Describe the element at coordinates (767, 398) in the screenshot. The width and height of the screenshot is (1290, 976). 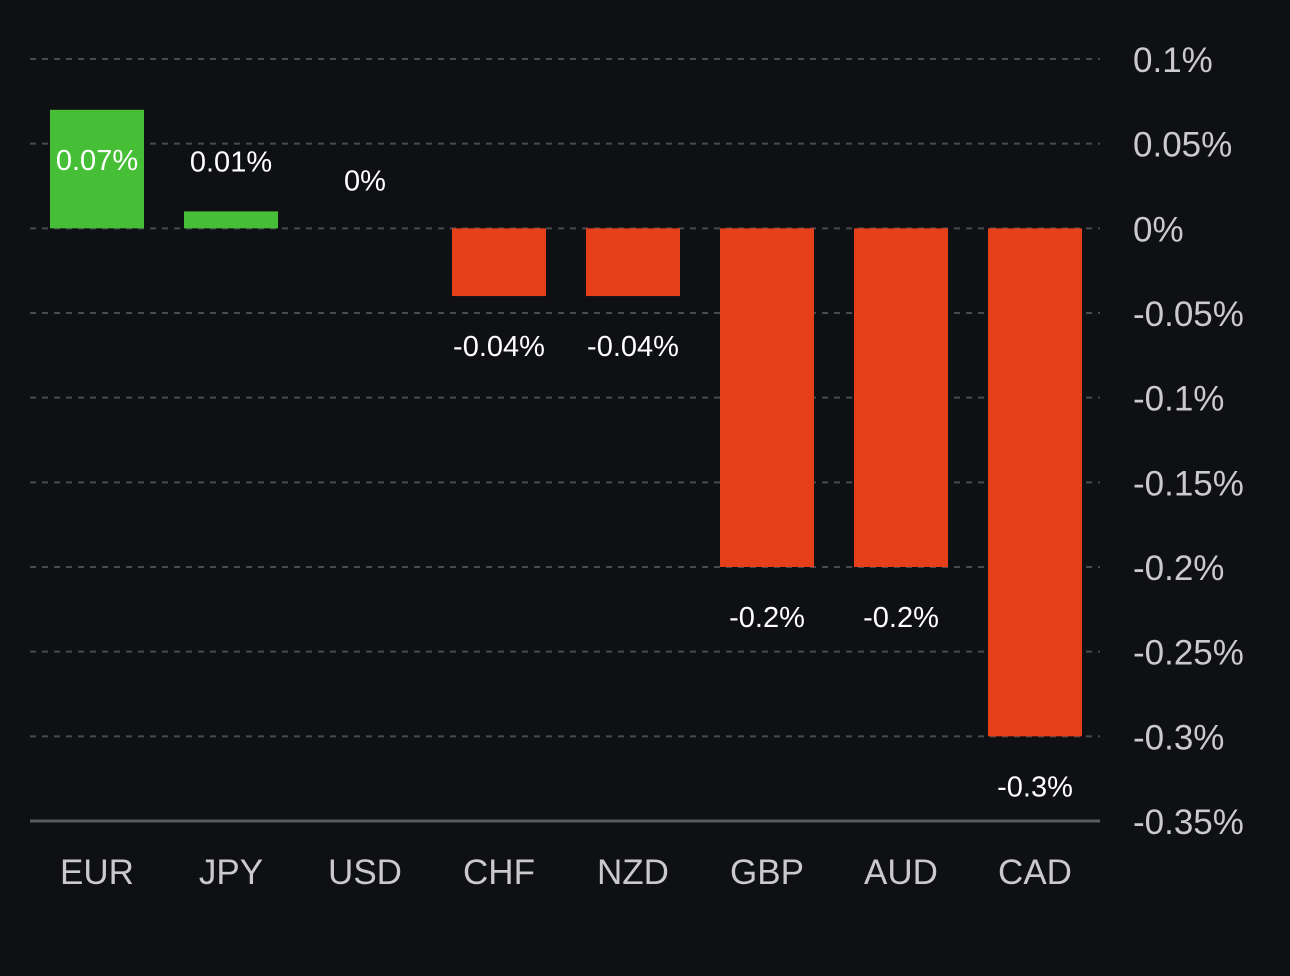
I see `bar-gbp` at that location.